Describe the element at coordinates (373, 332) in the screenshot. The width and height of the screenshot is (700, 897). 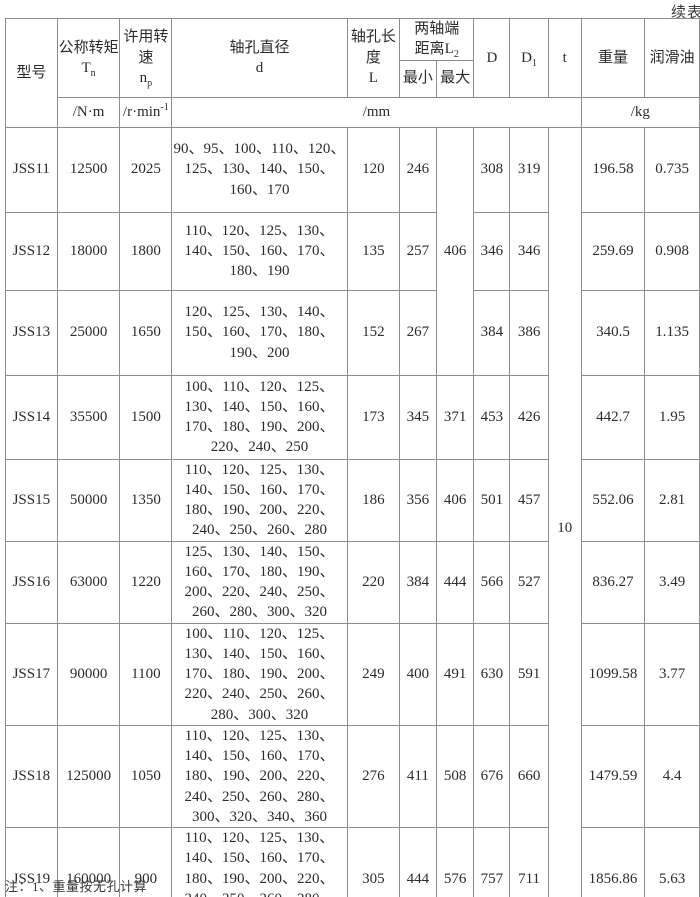
I see `bore-length-cell: 152` at that location.